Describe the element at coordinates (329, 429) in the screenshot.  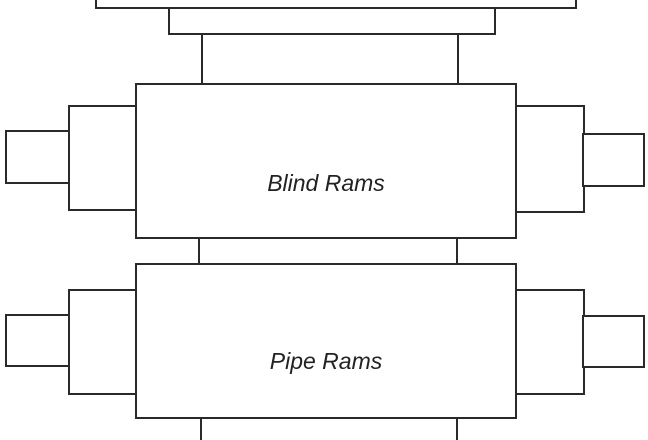
I see `lower-spool` at that location.